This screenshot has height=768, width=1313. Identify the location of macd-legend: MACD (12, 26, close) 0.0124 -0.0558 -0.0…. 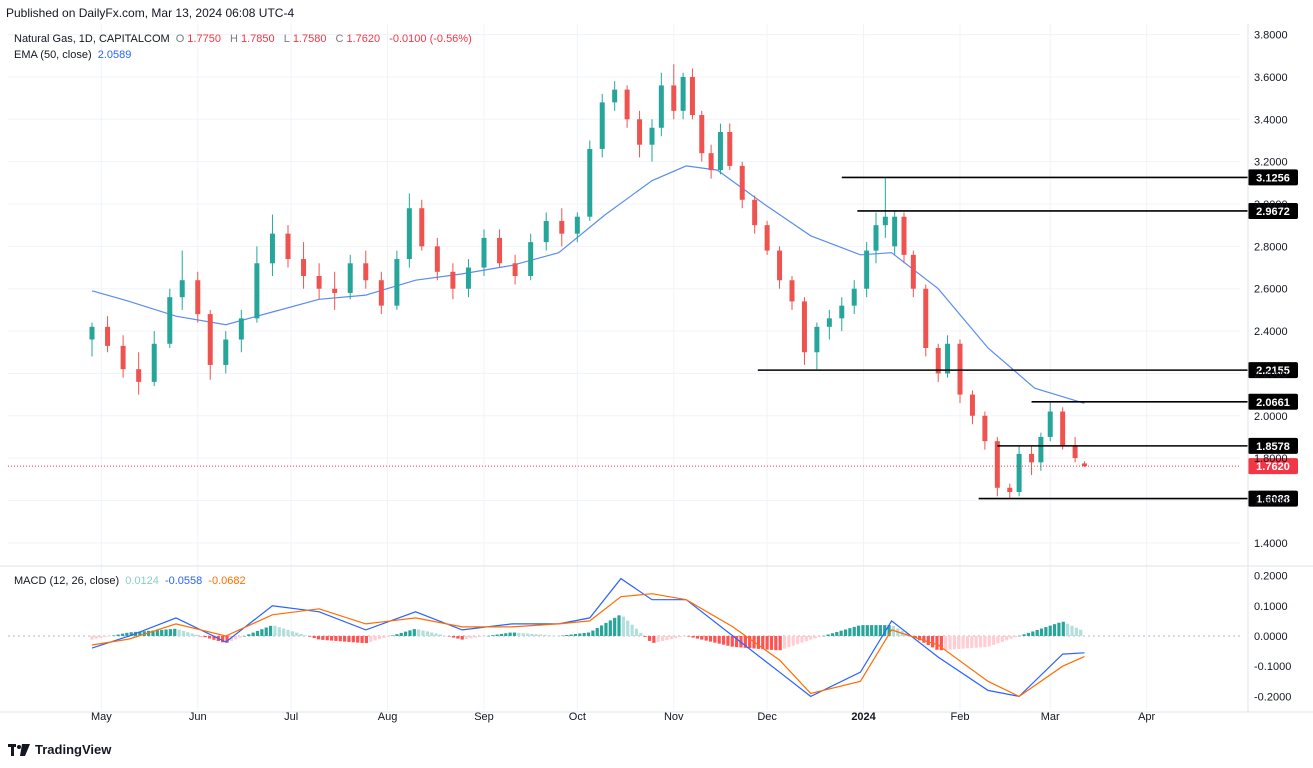
(131, 581).